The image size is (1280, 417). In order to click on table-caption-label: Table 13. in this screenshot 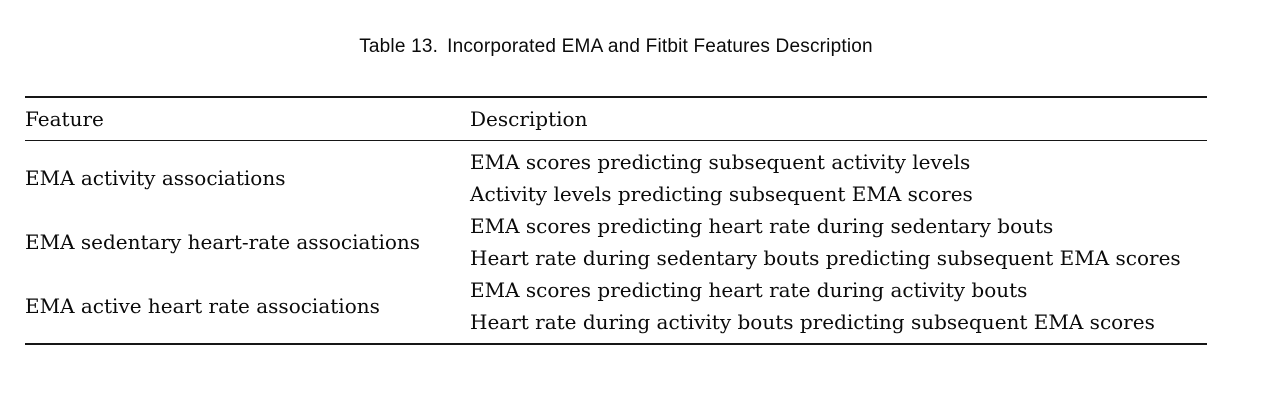, I will do `click(399, 46)`.